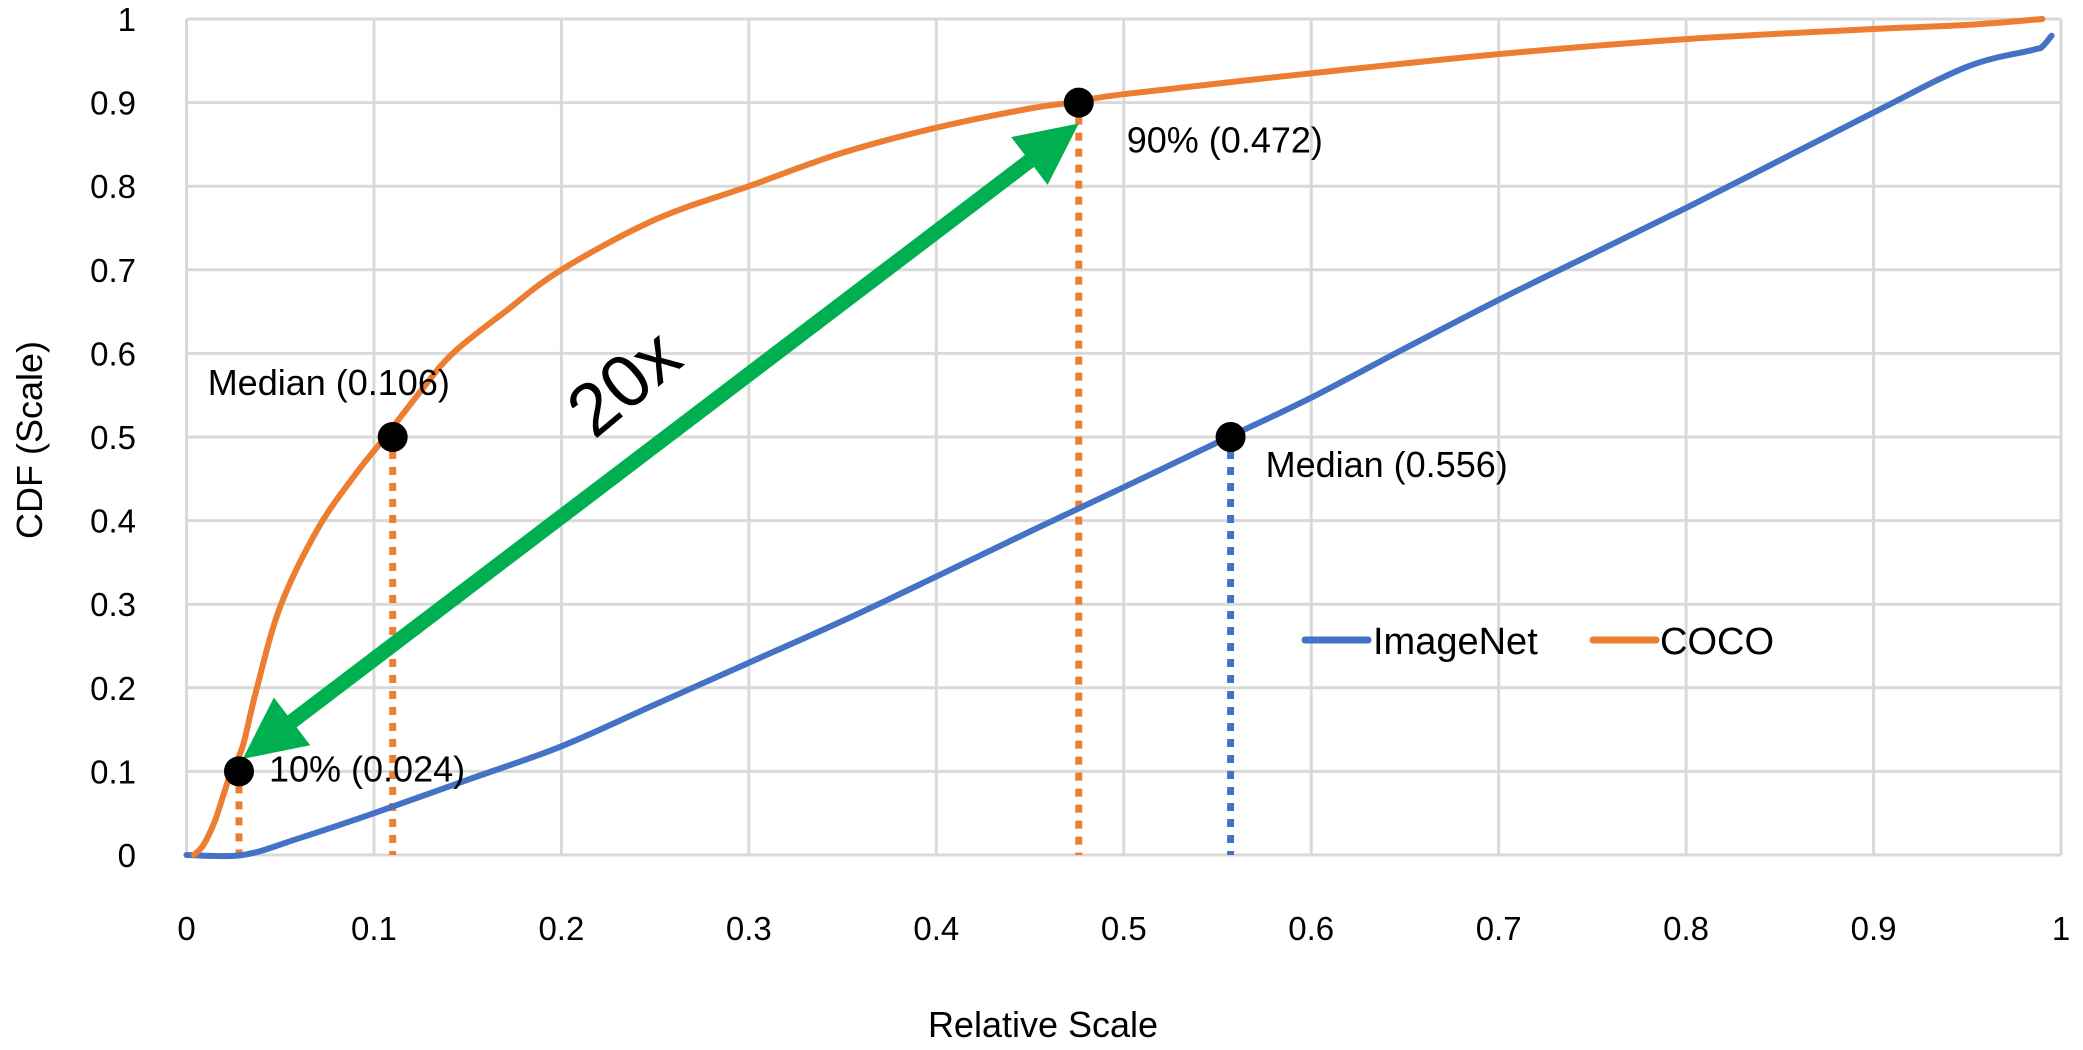 The height and width of the screenshot is (1050, 2083). I want to click on y-tick-label: 0, so click(127, 855).